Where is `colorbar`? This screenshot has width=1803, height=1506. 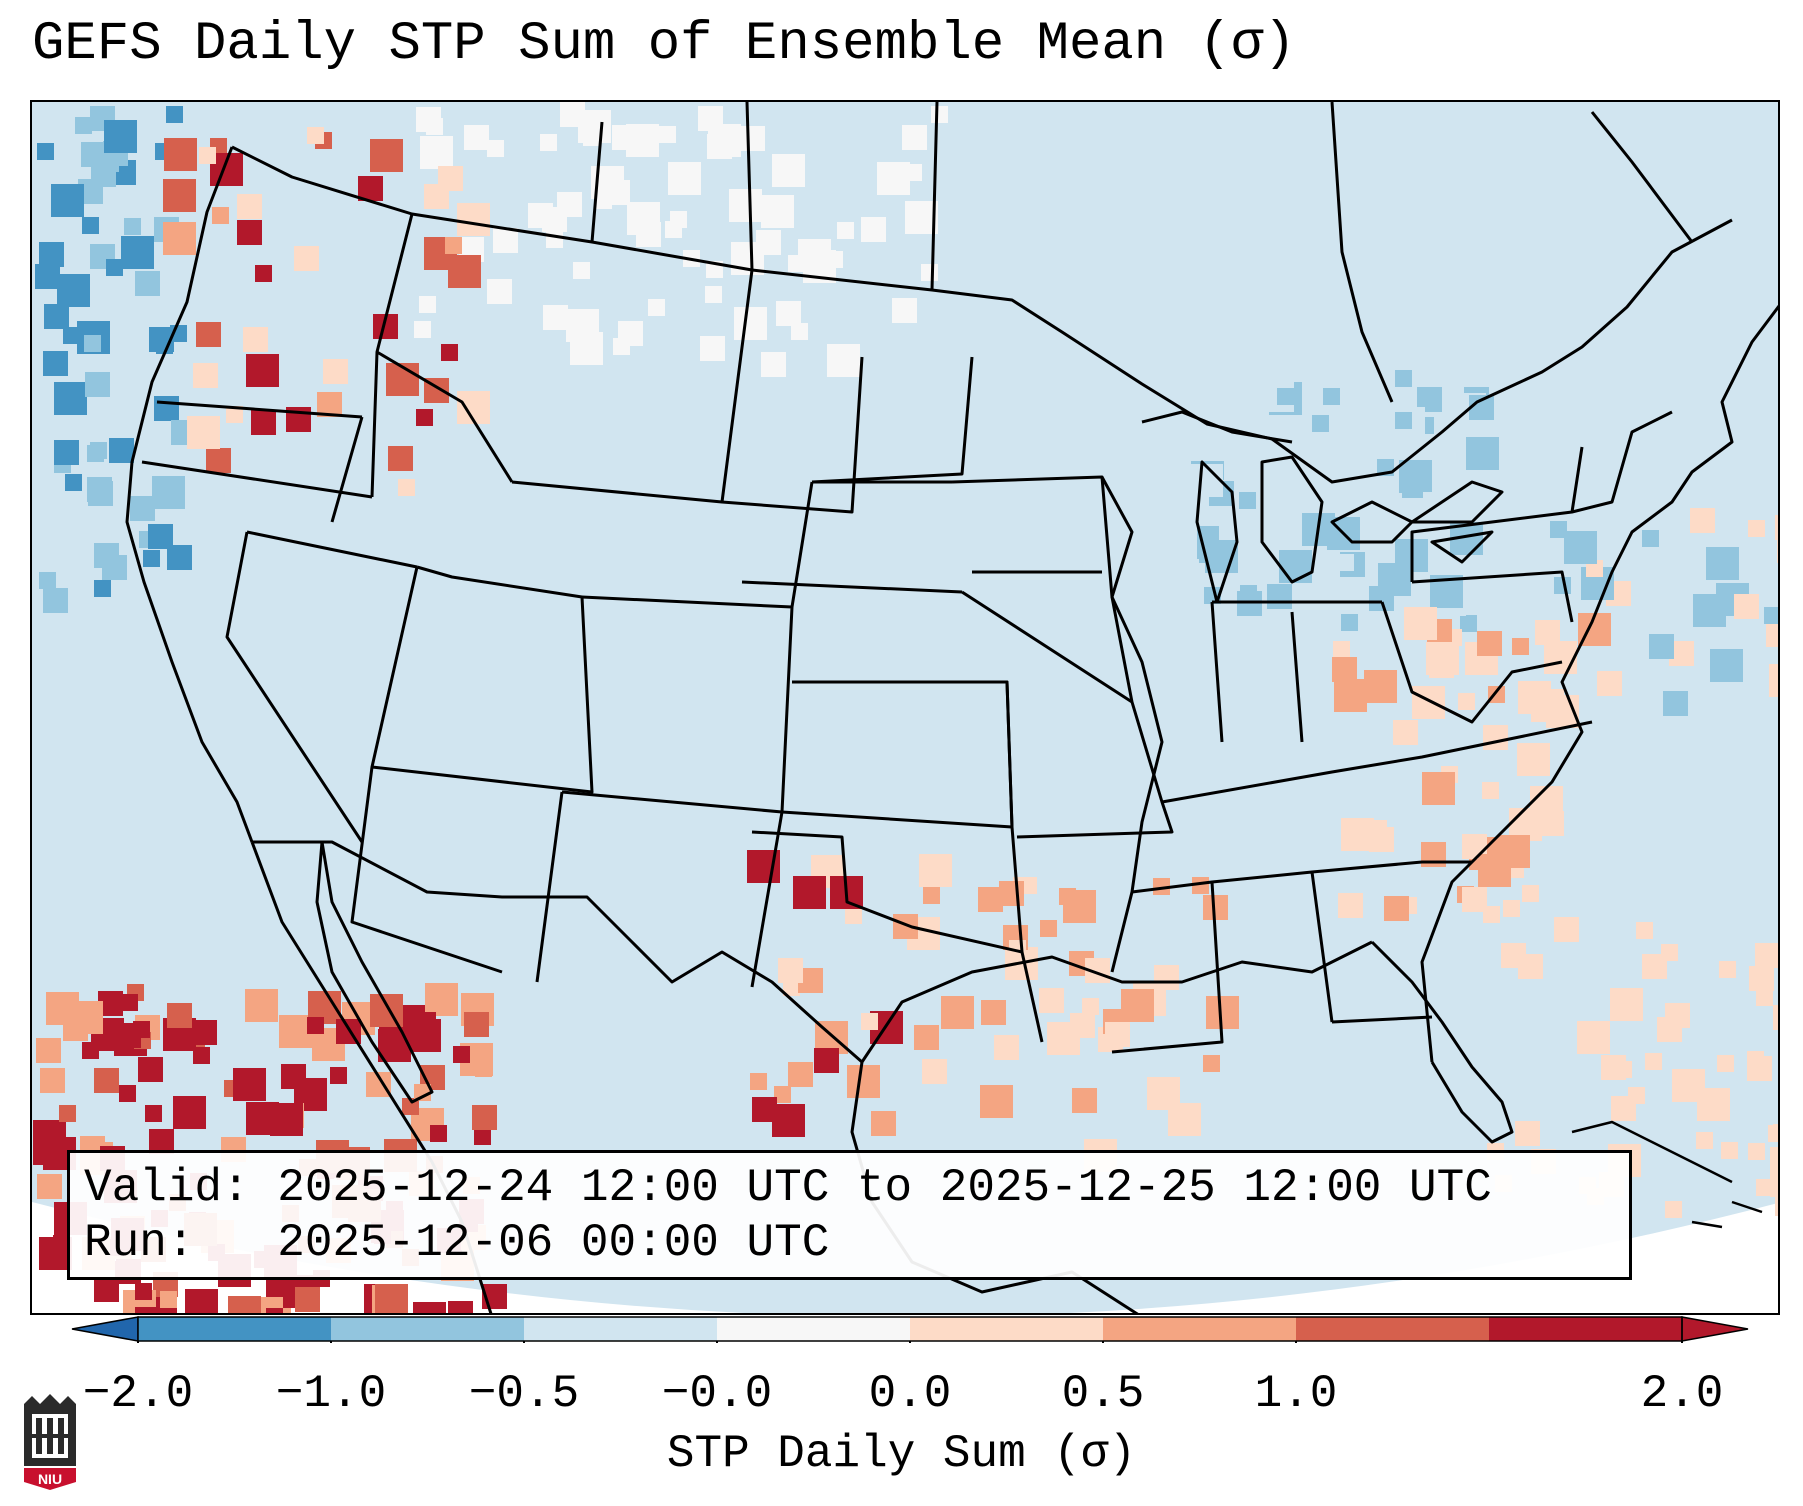
colorbar is located at coordinates (910, 1329).